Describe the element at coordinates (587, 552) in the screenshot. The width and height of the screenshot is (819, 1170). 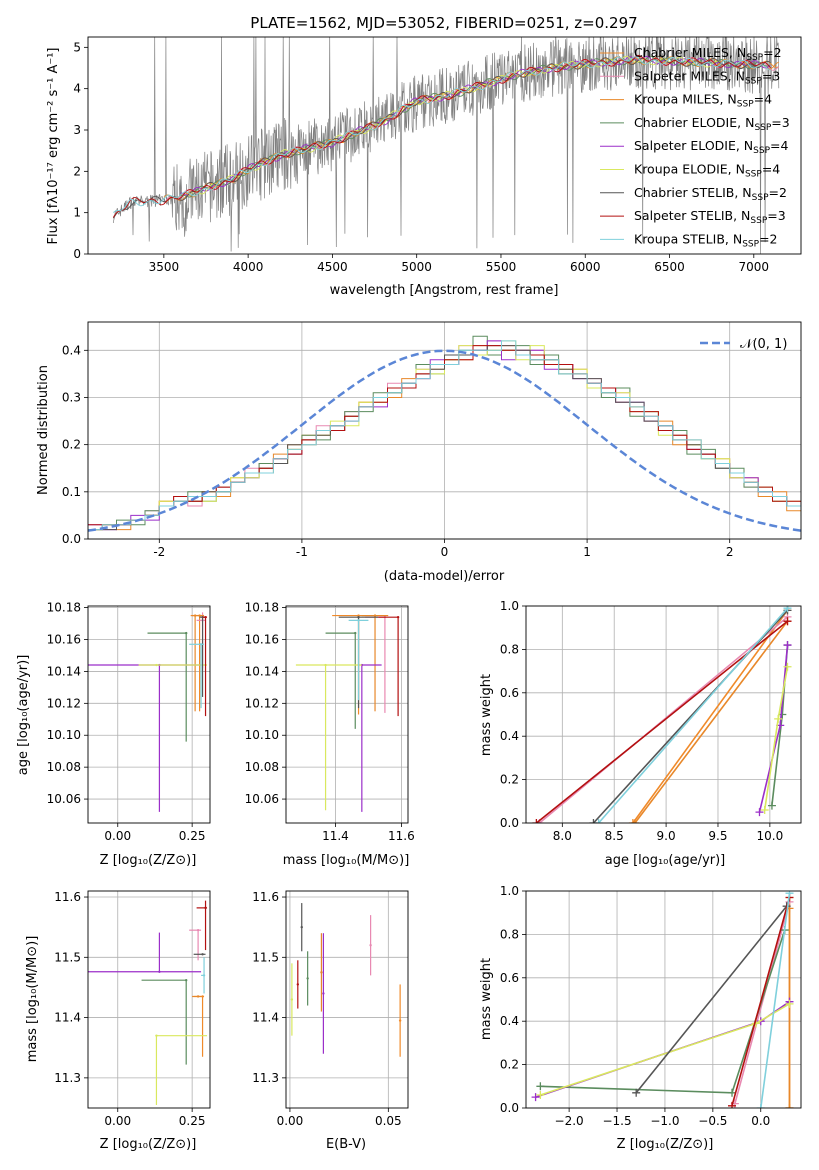
I see `x-tick-label: 1` at that location.